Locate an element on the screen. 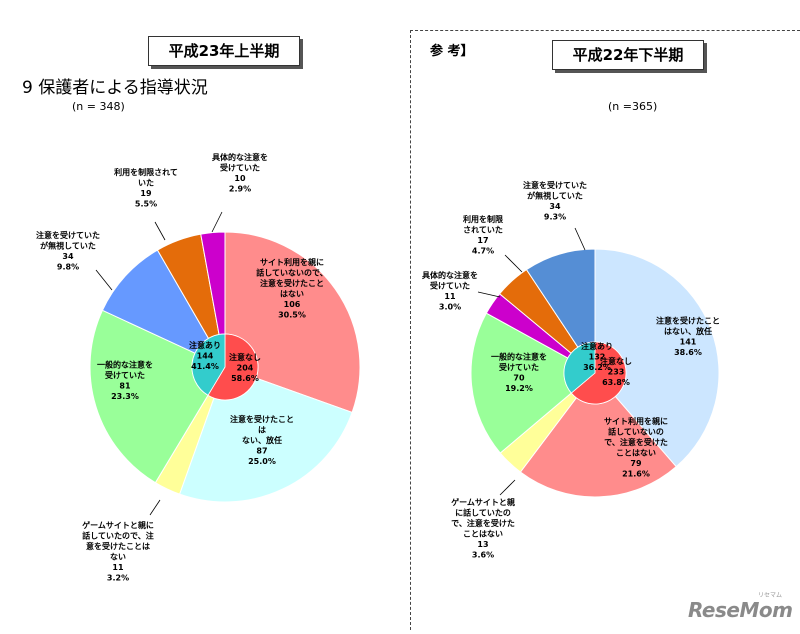 The width and height of the screenshot is (800, 634). left-sample-size: (n = 348) is located at coordinates (98, 106).